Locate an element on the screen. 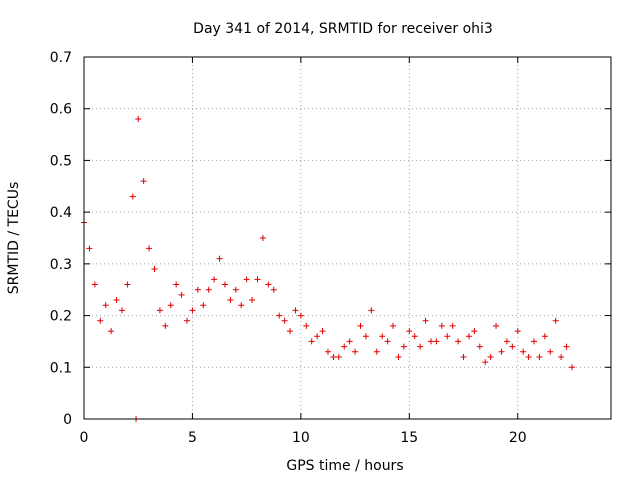  x-tick-label: 15 is located at coordinates (409, 438).